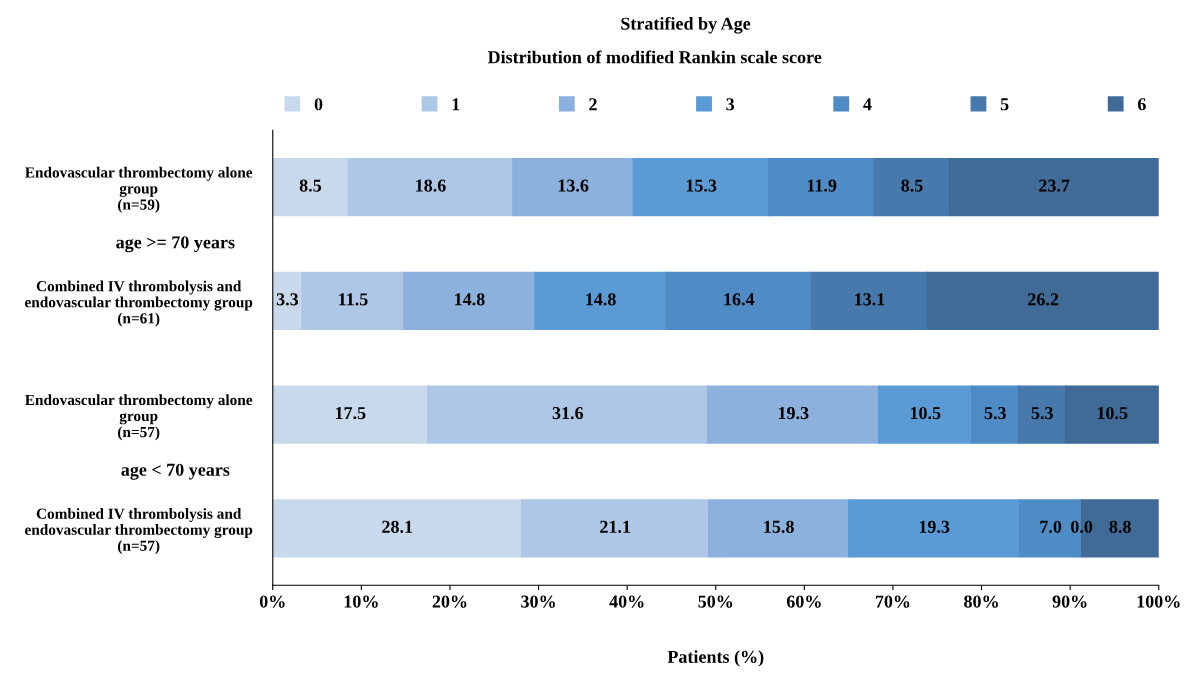 The width and height of the screenshot is (1186, 675). I want to click on text: age >= 70 years, so click(175, 244).